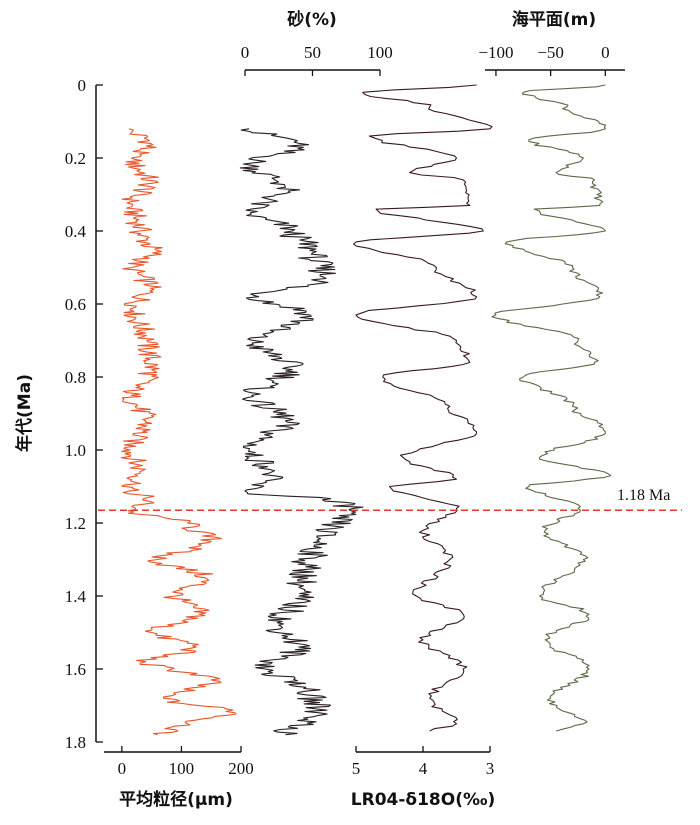  Describe the element at coordinates (312, 19) in the screenshot. I see `sand-axis-title: 砂(%)` at that location.